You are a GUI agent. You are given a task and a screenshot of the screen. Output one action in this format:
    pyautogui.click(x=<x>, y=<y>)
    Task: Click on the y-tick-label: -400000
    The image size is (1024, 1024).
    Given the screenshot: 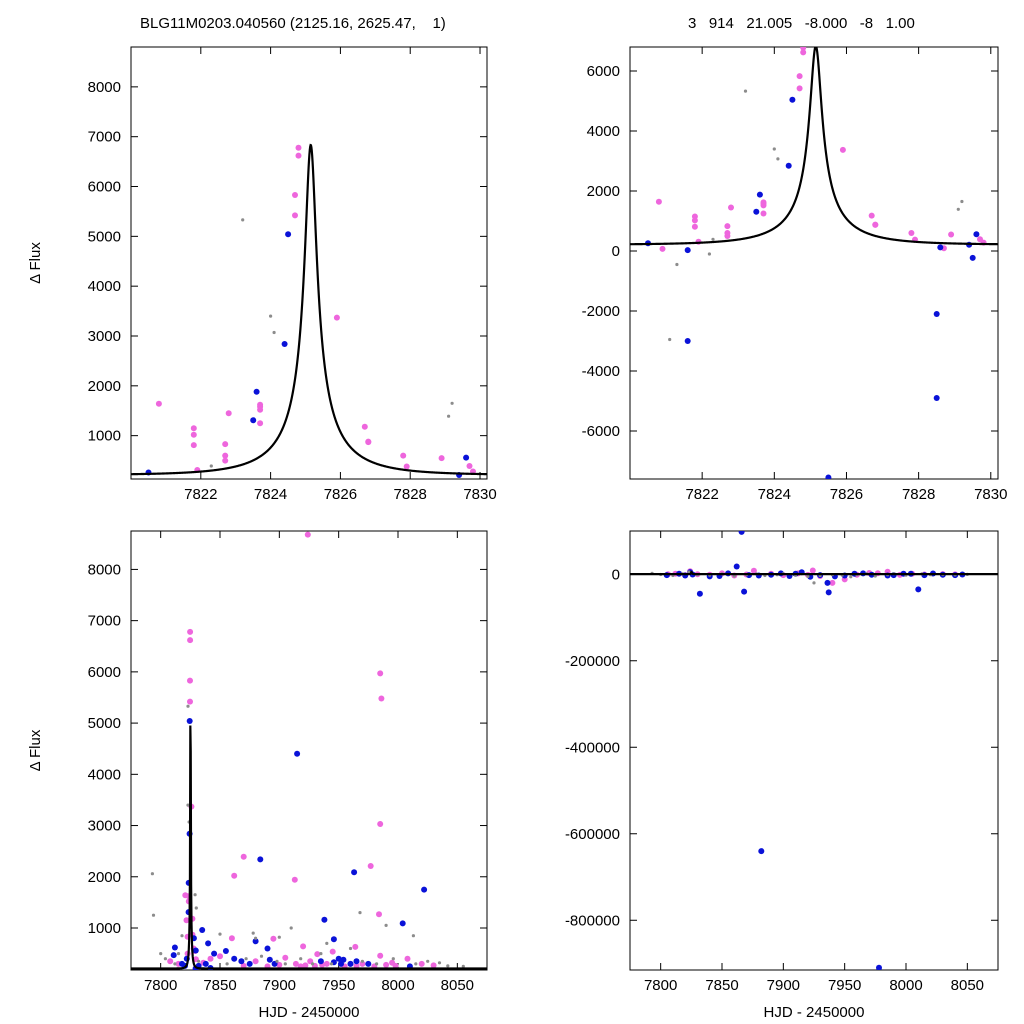 What is the action you would take?
    pyautogui.click(x=592, y=747)
    